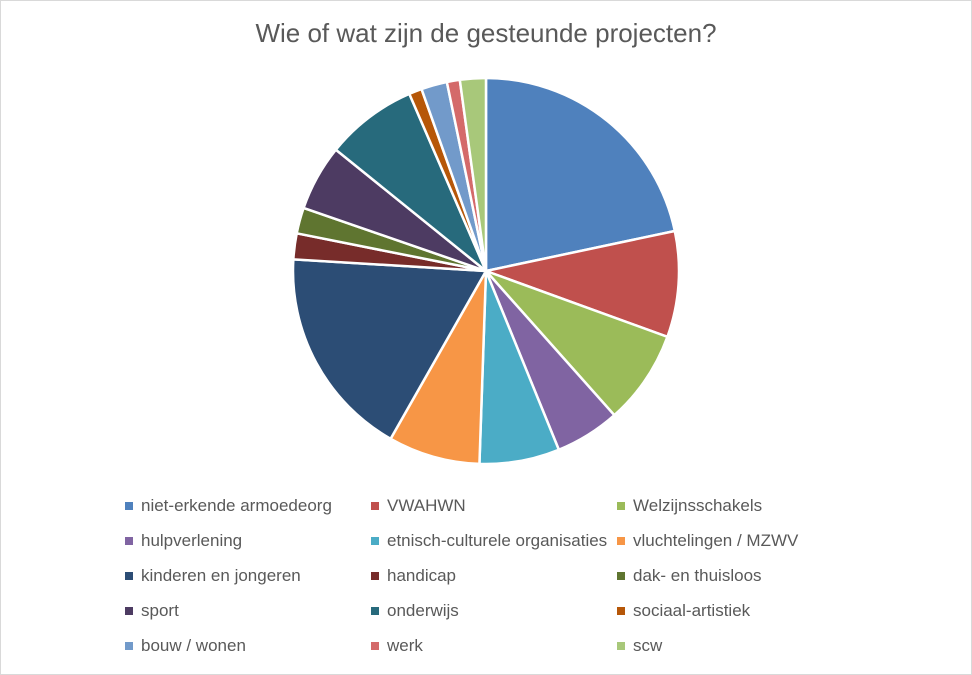  Describe the element at coordinates (486, 33) in the screenshot. I see `chart-title: Wie of wat zijn de gesteunde projecten?` at that location.